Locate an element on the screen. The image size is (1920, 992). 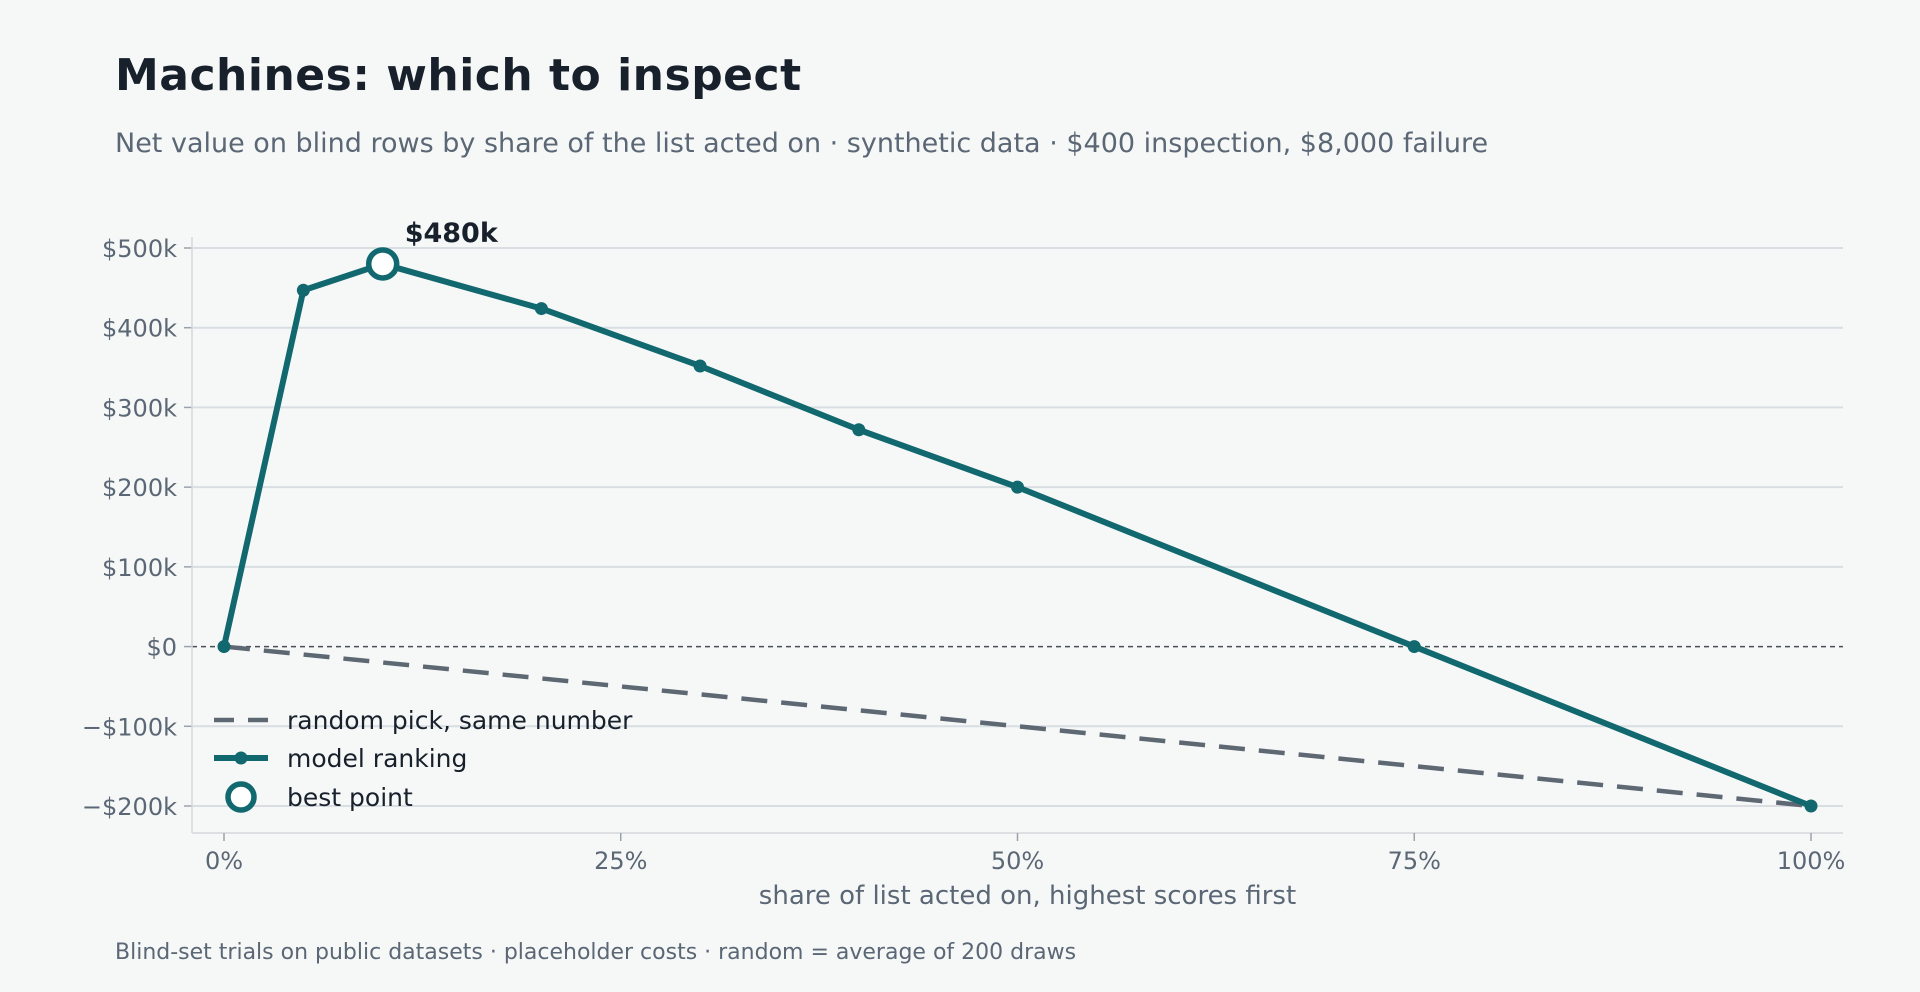
x-tick-label: 100% is located at coordinates (1811, 861).